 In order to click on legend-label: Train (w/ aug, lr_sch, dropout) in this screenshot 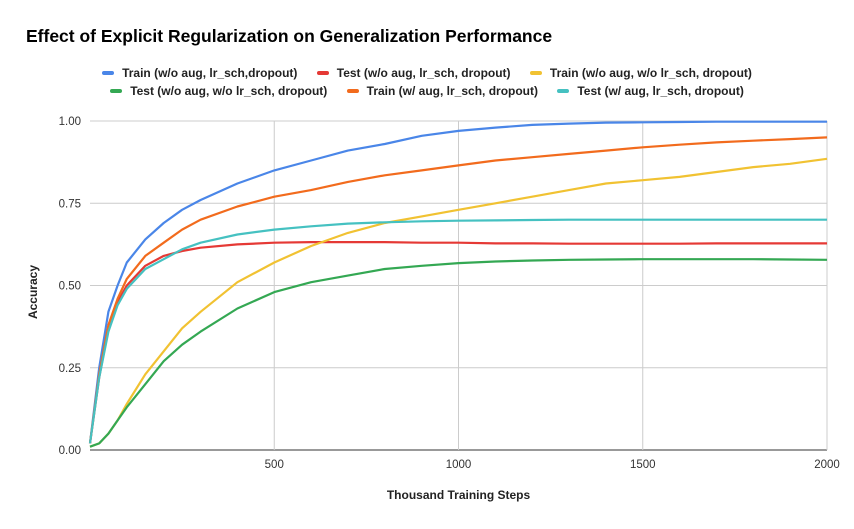, I will do `click(452, 91)`.